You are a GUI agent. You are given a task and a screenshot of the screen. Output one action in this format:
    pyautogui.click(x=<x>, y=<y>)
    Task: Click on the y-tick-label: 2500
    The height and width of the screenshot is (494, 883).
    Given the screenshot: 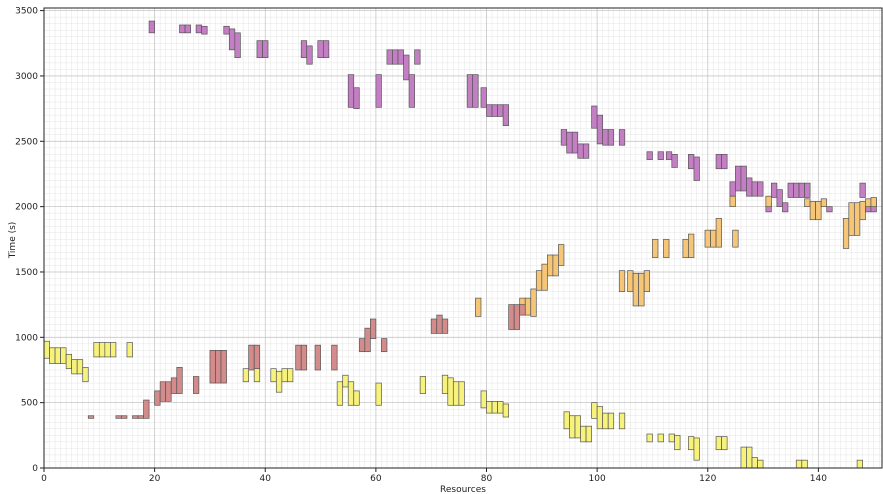 What is the action you would take?
    pyautogui.click(x=26, y=142)
    